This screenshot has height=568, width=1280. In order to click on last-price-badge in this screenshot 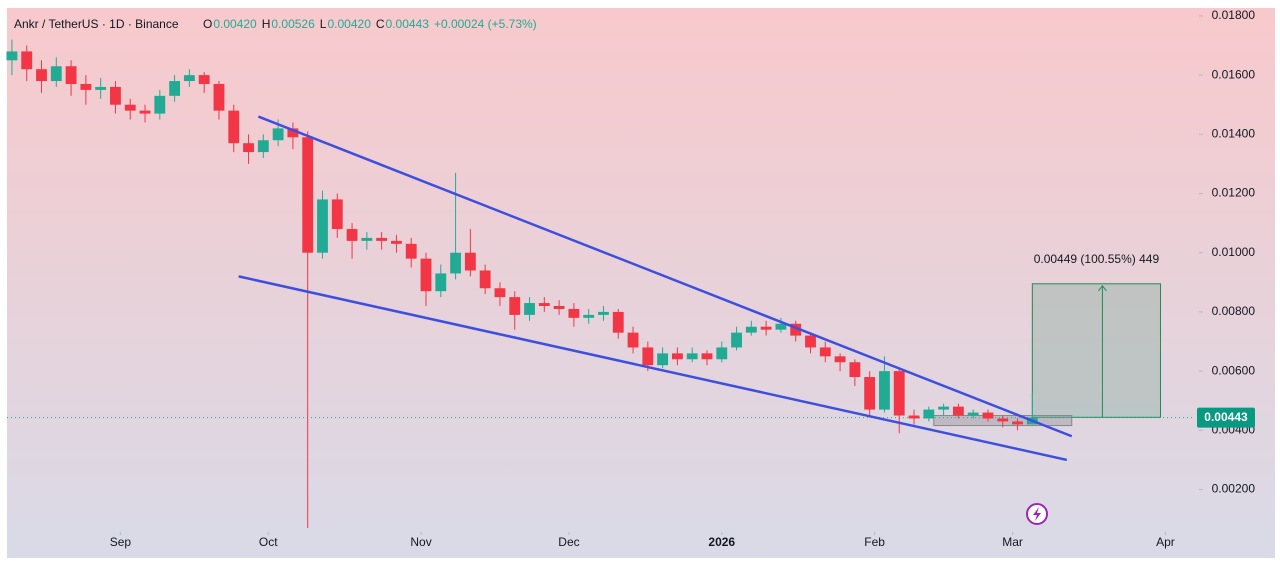, I will do `click(1226, 417)`.